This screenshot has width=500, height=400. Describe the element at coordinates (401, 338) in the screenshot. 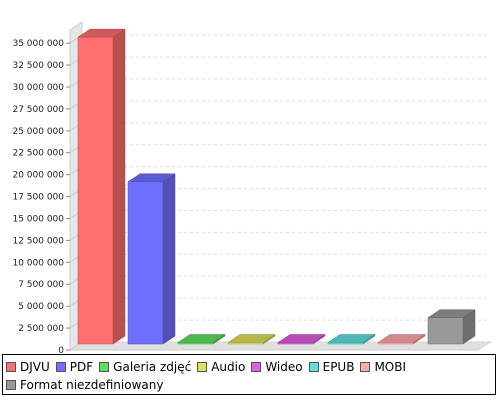

I see `bar-mobi-top` at that location.